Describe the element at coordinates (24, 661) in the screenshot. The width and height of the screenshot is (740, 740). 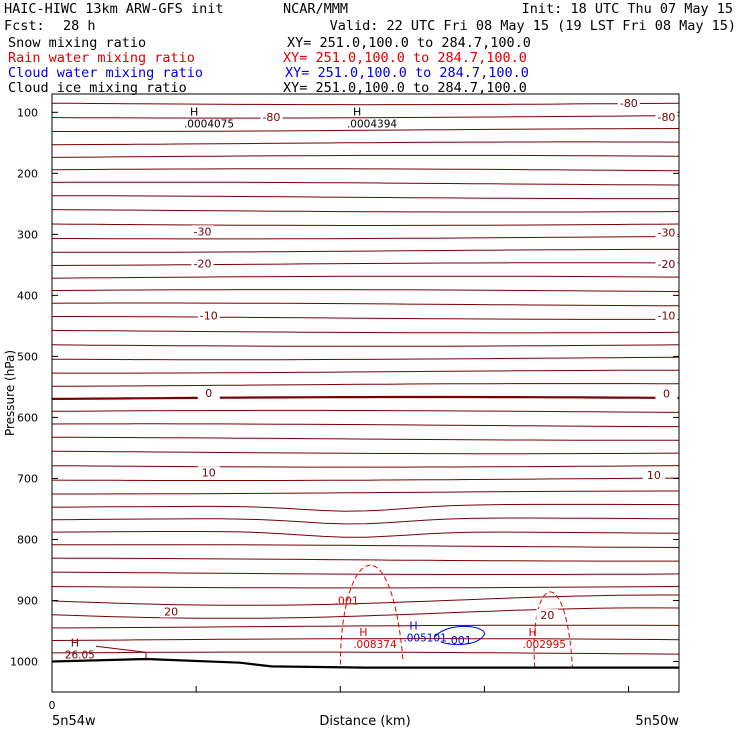
I see `y-tick-label-9: 1000` at that location.